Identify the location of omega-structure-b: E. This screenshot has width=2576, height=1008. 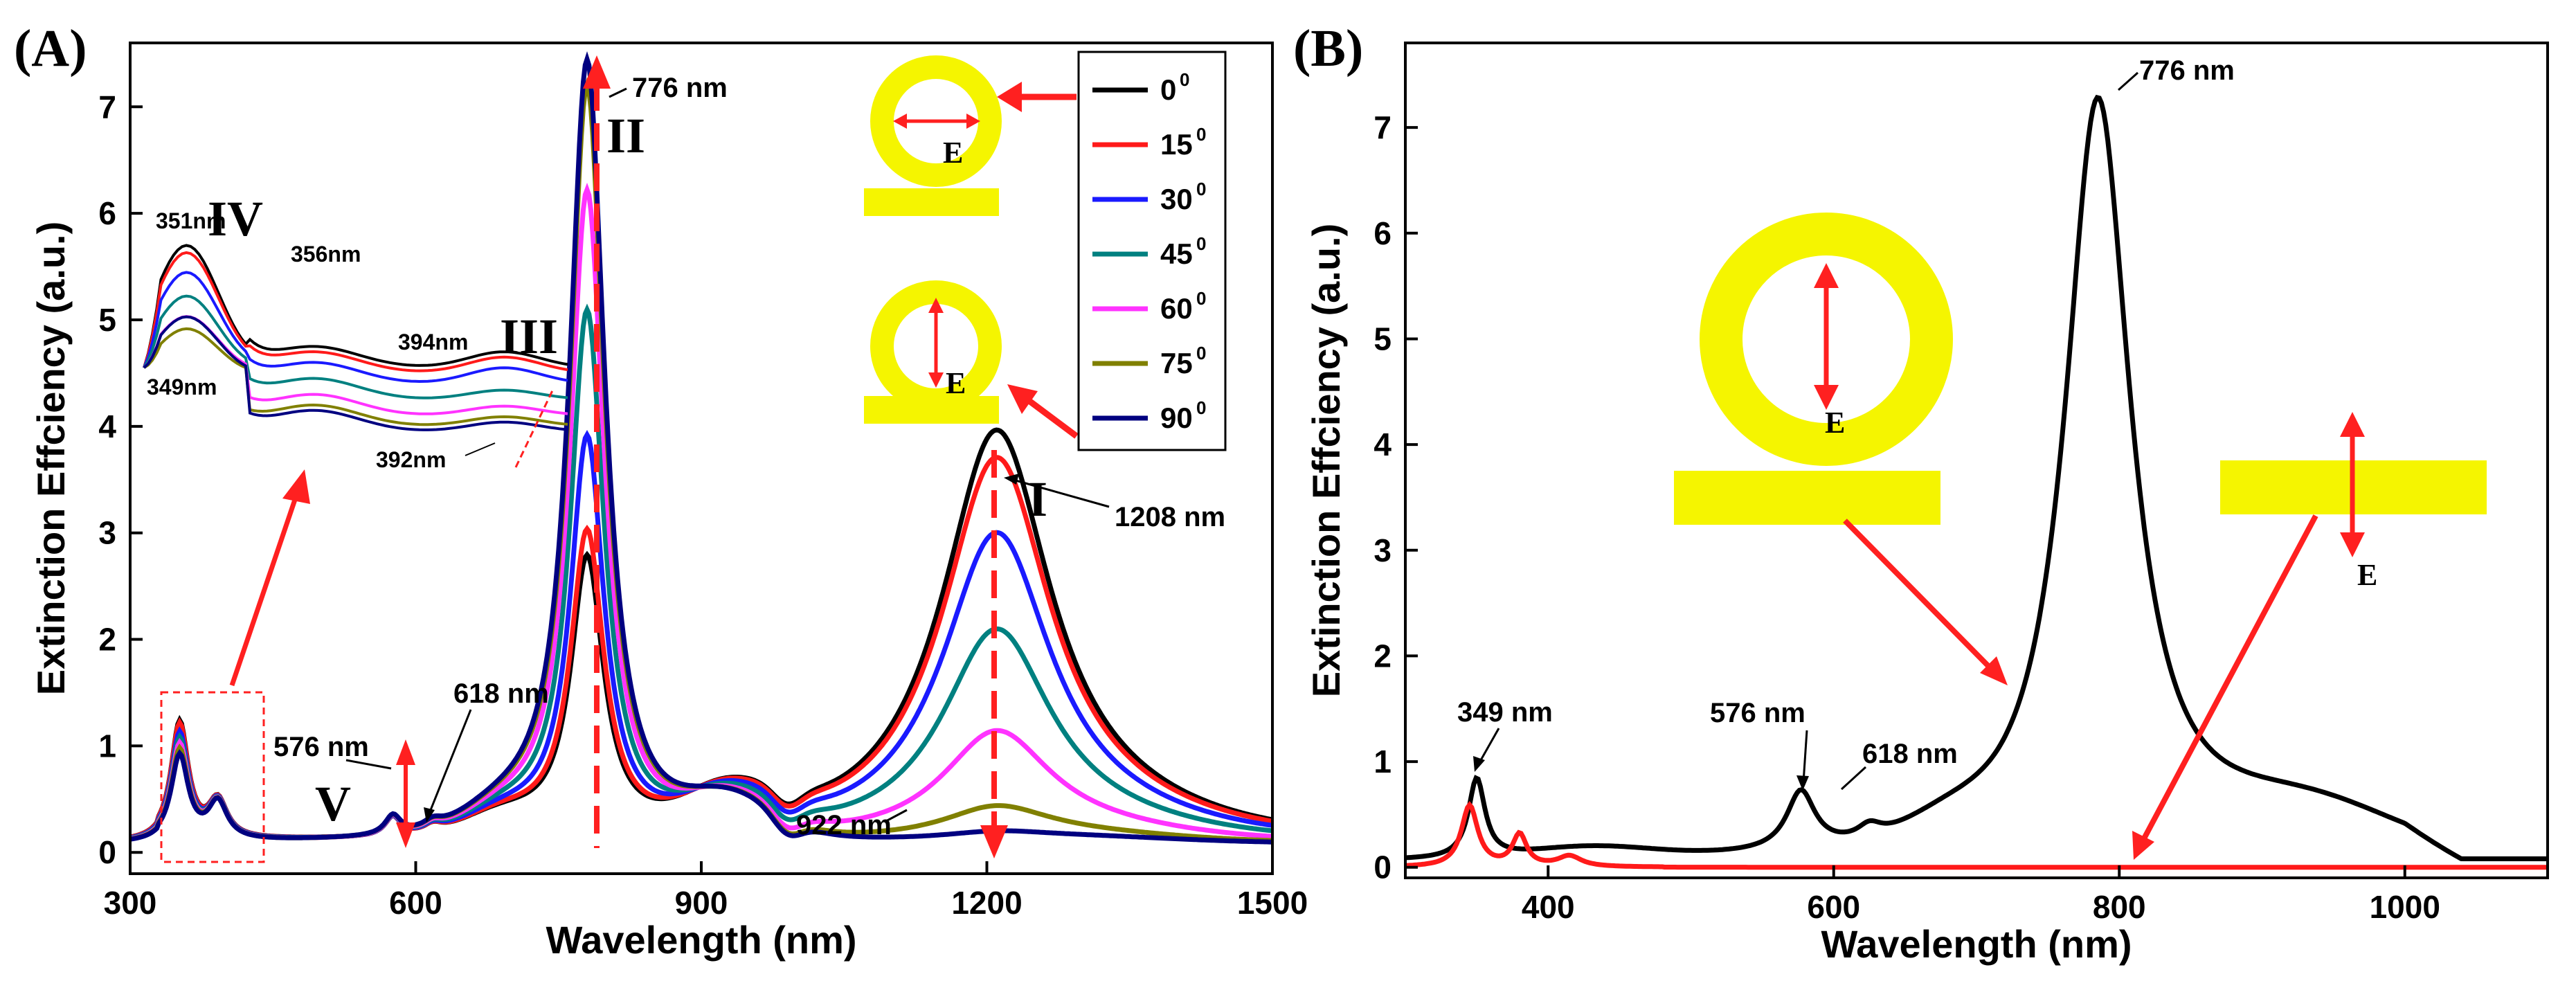
(1813, 369).